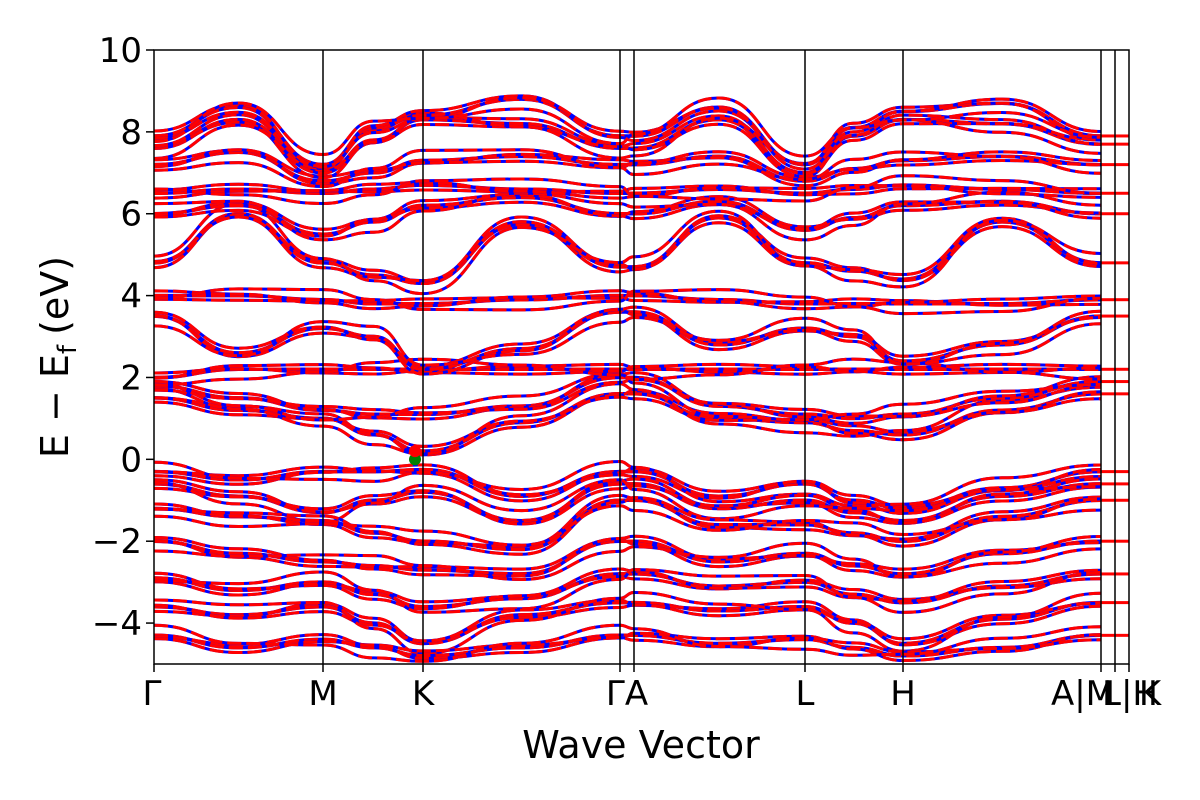 This screenshot has width=1200, height=800. I want to click on valence-band-2-dashed, so click(628, 525).